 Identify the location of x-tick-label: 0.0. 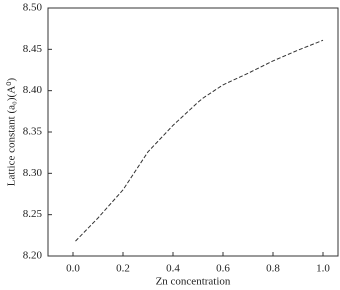
(73, 269).